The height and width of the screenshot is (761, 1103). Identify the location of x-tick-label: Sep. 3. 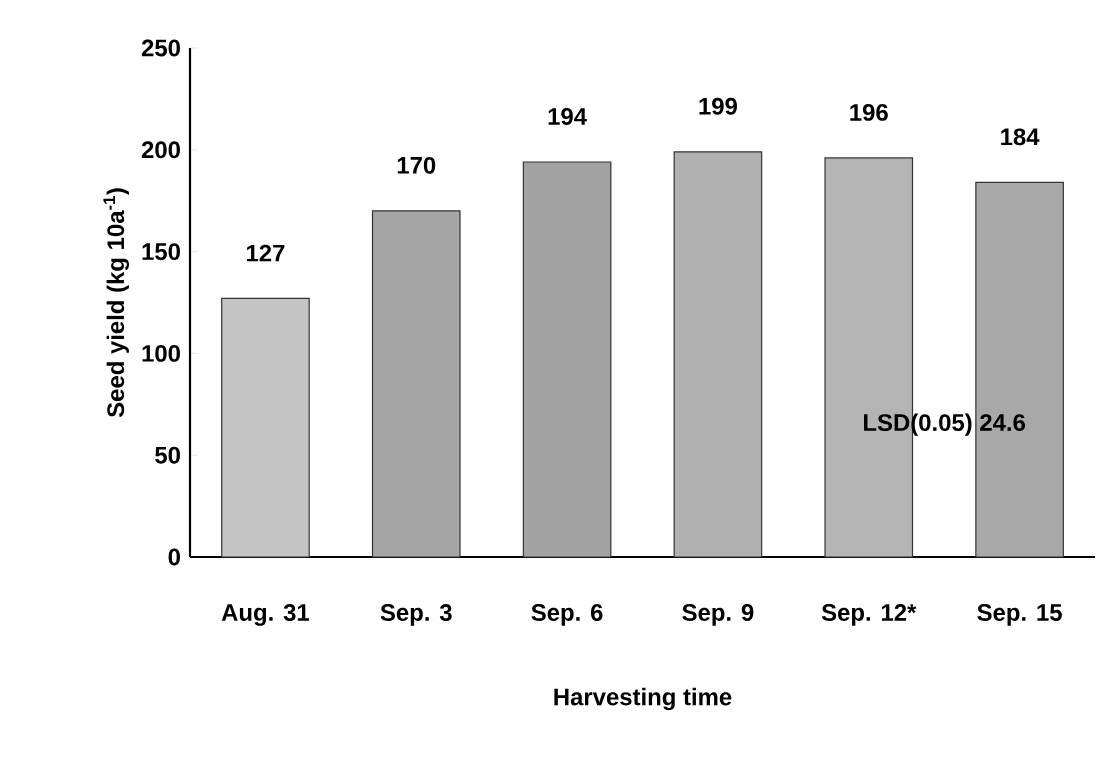
(416, 615).